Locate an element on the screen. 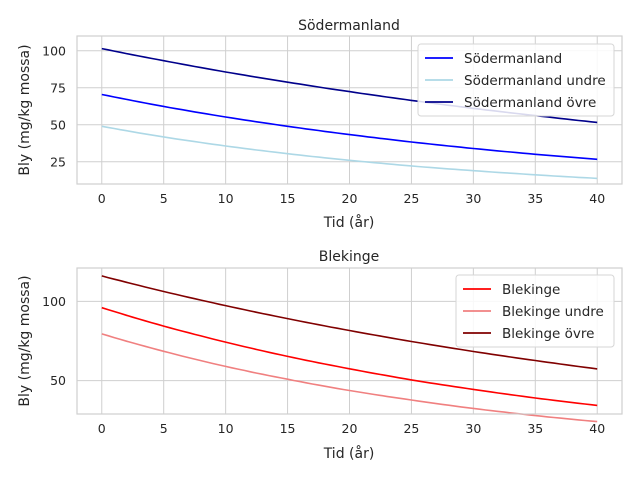 This screenshot has width=640, height=480. legend-entry-label: Blekinge övre is located at coordinates (548, 334).